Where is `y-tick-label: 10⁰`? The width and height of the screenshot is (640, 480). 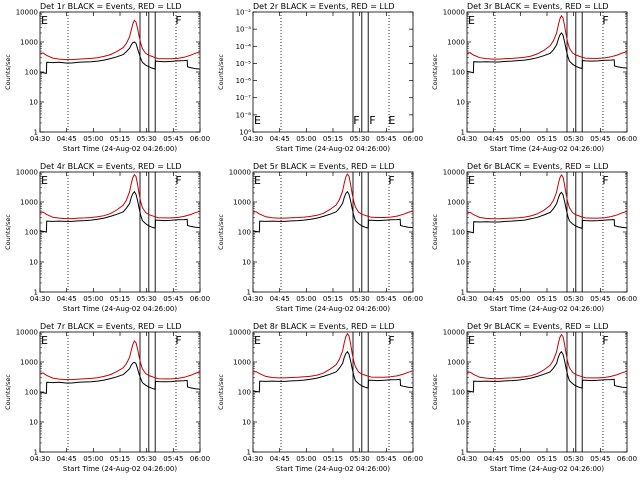
y-tick-label: 10⁰ is located at coordinates (245, 133).